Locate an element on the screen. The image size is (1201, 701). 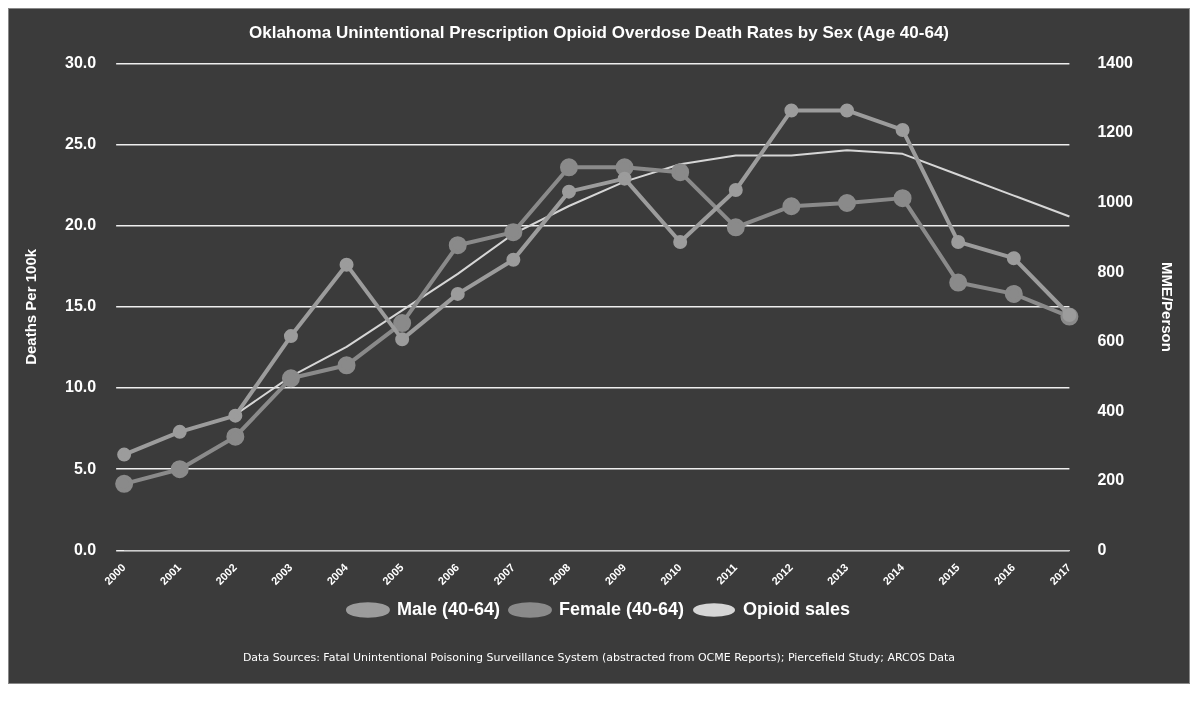
y2-tick-label: 800 is located at coordinates (1111, 271).